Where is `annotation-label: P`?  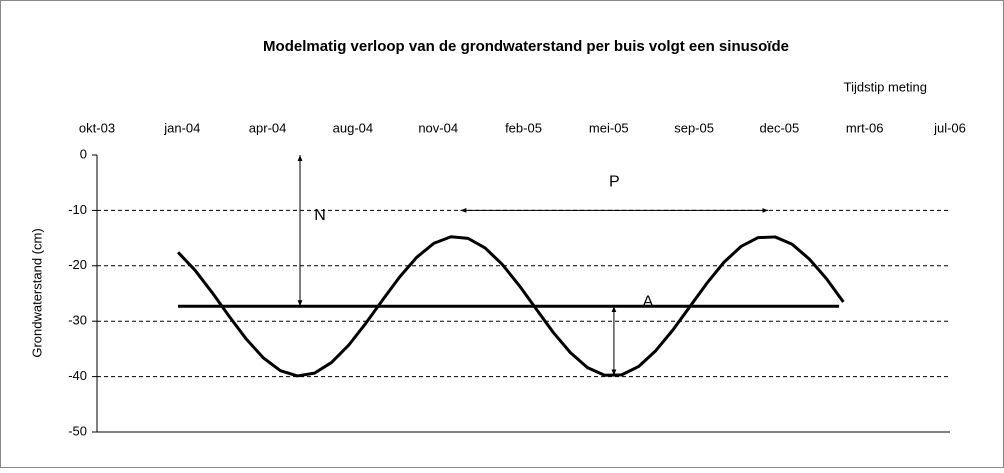
annotation-label: P is located at coordinates (614, 182).